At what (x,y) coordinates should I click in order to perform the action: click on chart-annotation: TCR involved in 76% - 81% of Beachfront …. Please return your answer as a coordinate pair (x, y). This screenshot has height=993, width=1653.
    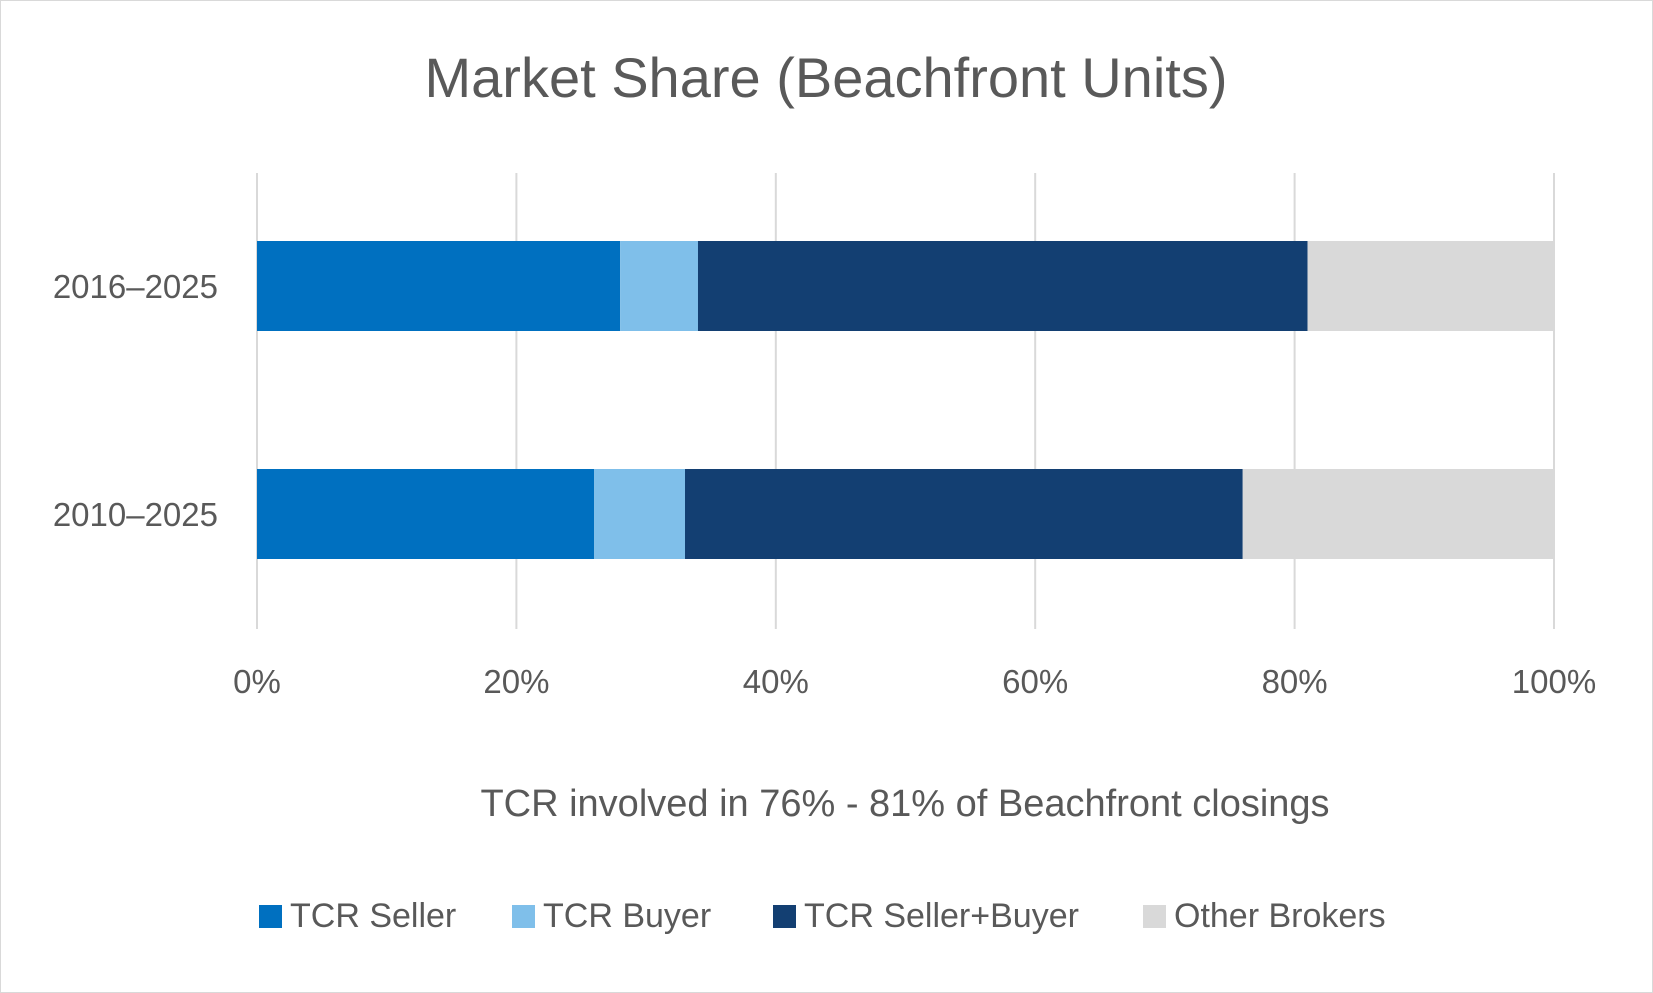
    Looking at the image, I should click on (904, 804).